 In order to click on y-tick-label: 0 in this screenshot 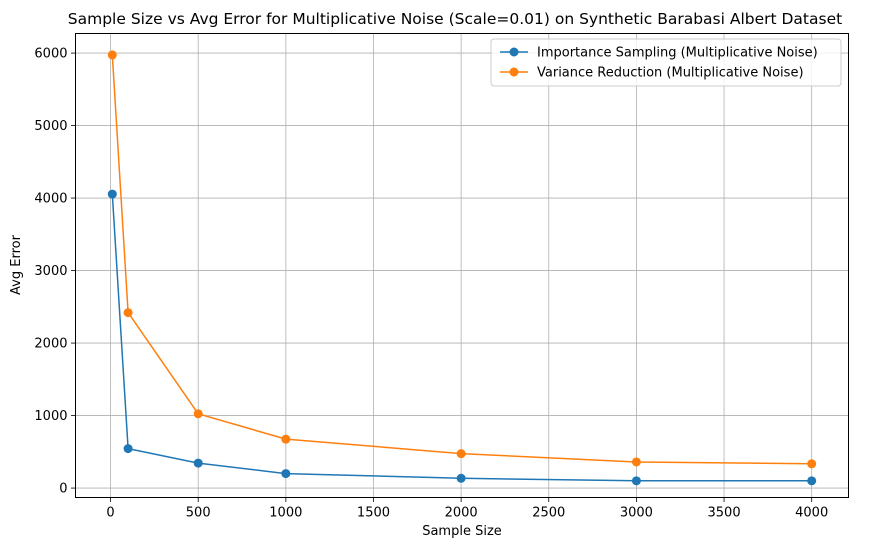, I will do `click(63, 489)`.